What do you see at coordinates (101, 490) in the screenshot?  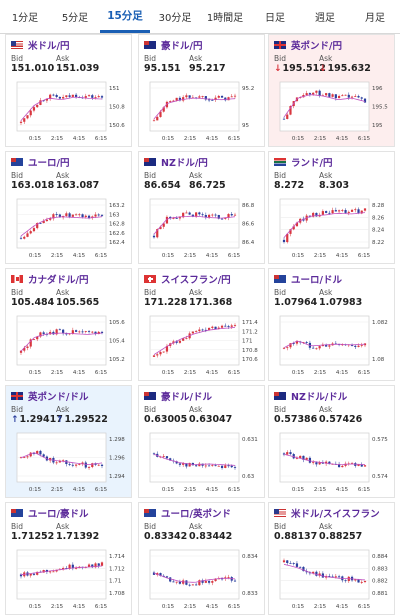 I see `x-tick-label: 6:15` at bounding box center [101, 490].